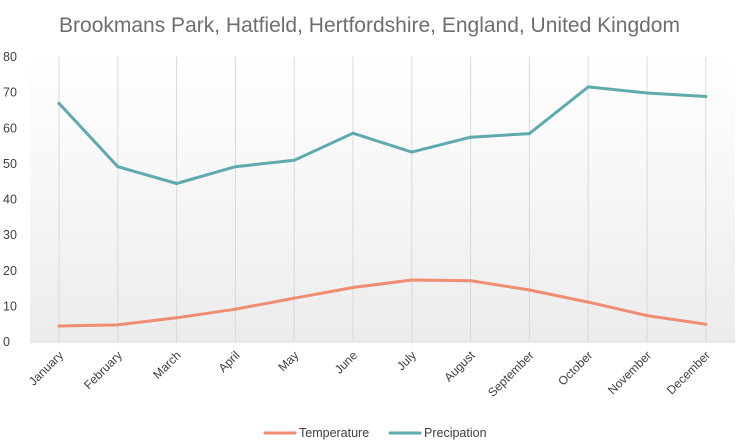 Image resolution: width=739 pixels, height=445 pixels. What do you see at coordinates (406, 360) in the screenshot?
I see `x-tick-label-july: July` at bounding box center [406, 360].